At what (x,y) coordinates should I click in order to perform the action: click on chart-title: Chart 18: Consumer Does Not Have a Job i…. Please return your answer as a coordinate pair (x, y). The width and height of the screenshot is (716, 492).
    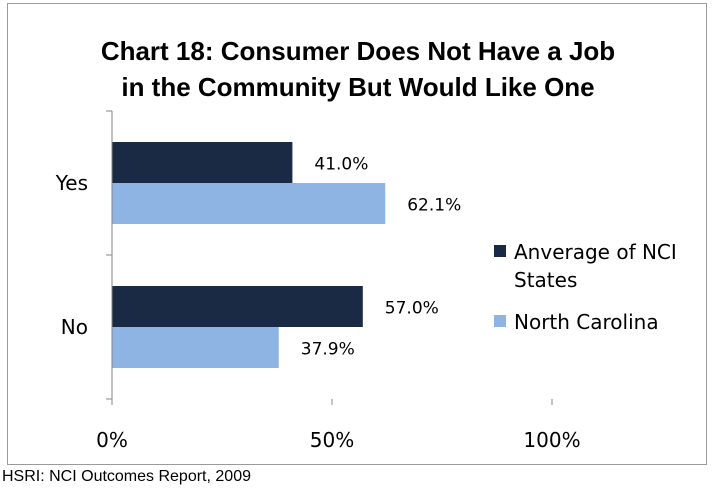
    Looking at the image, I should click on (358, 69).